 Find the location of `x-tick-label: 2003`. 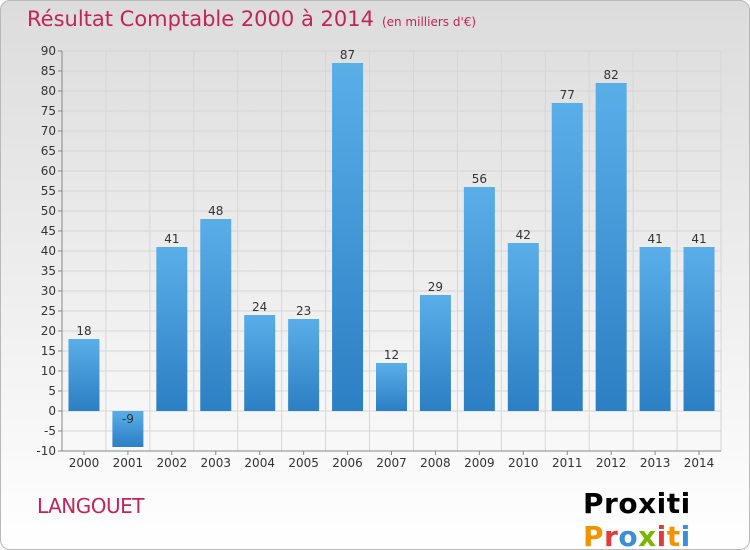

x-tick-label: 2003 is located at coordinates (215, 463).